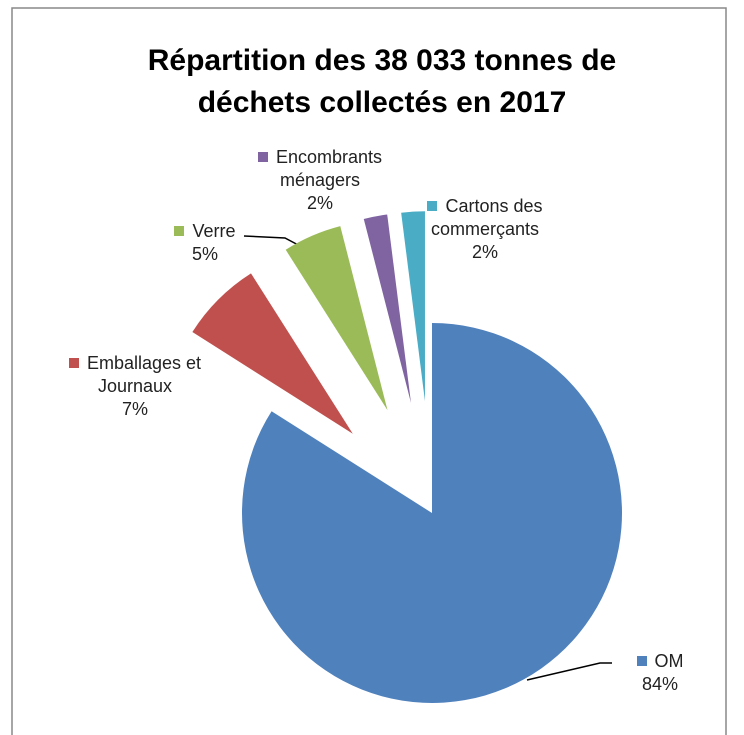 This screenshot has height=735, width=744. What do you see at coordinates (205, 243) in the screenshot?
I see `data-label: Verre 5%` at bounding box center [205, 243].